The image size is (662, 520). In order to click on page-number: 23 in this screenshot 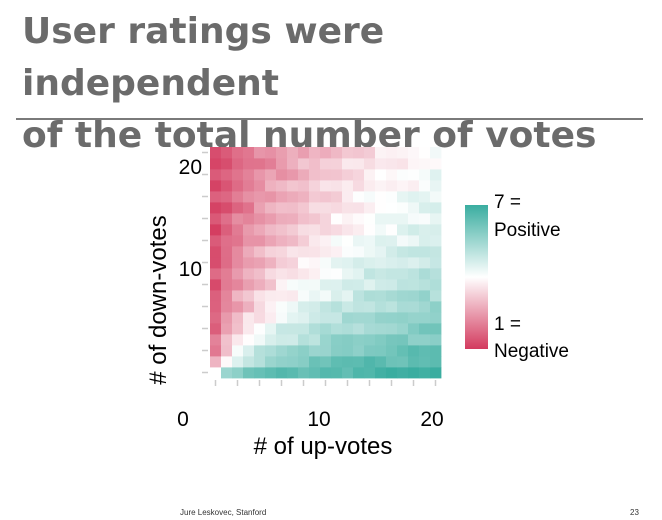, I will do `click(634, 512)`.